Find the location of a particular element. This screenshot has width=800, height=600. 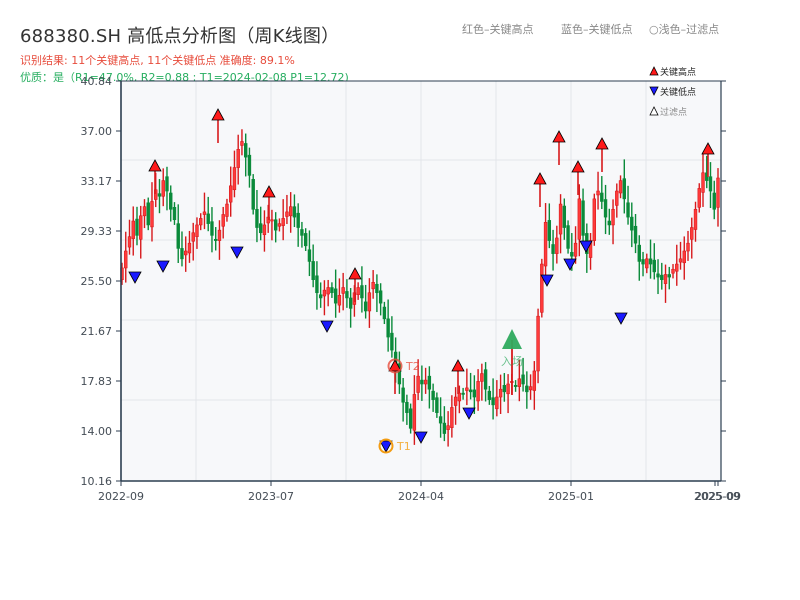

y-tick-label: 14.00 is located at coordinates (97, 431).